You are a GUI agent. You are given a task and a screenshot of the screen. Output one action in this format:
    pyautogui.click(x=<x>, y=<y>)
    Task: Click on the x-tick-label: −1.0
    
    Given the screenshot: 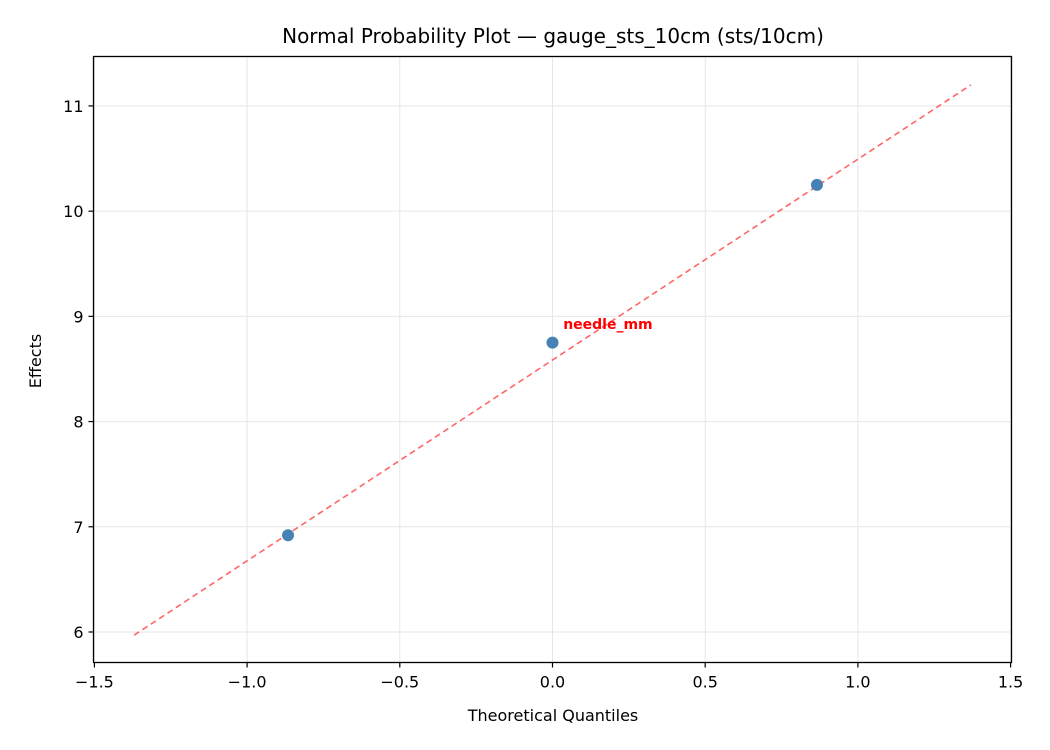 What is the action you would take?
    pyautogui.click(x=247, y=682)
    